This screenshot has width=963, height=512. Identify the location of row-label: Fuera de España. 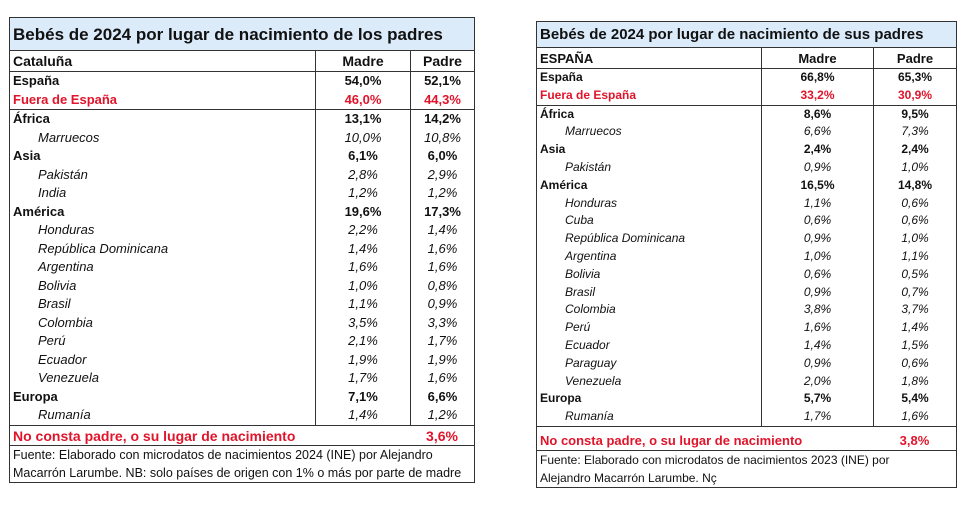
(65, 99).